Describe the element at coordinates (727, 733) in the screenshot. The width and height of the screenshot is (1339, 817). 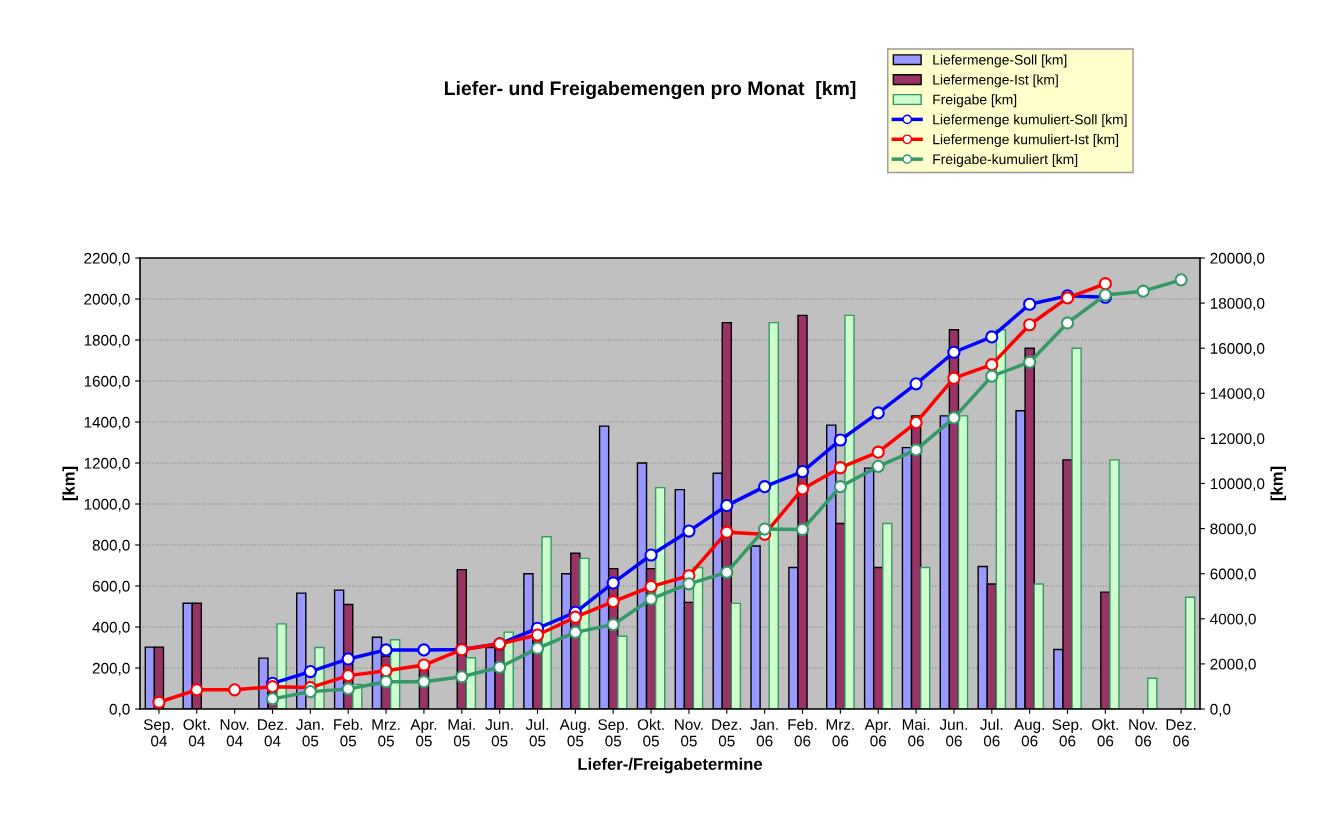
I see `x-tick-label: Dez. 05` at that location.